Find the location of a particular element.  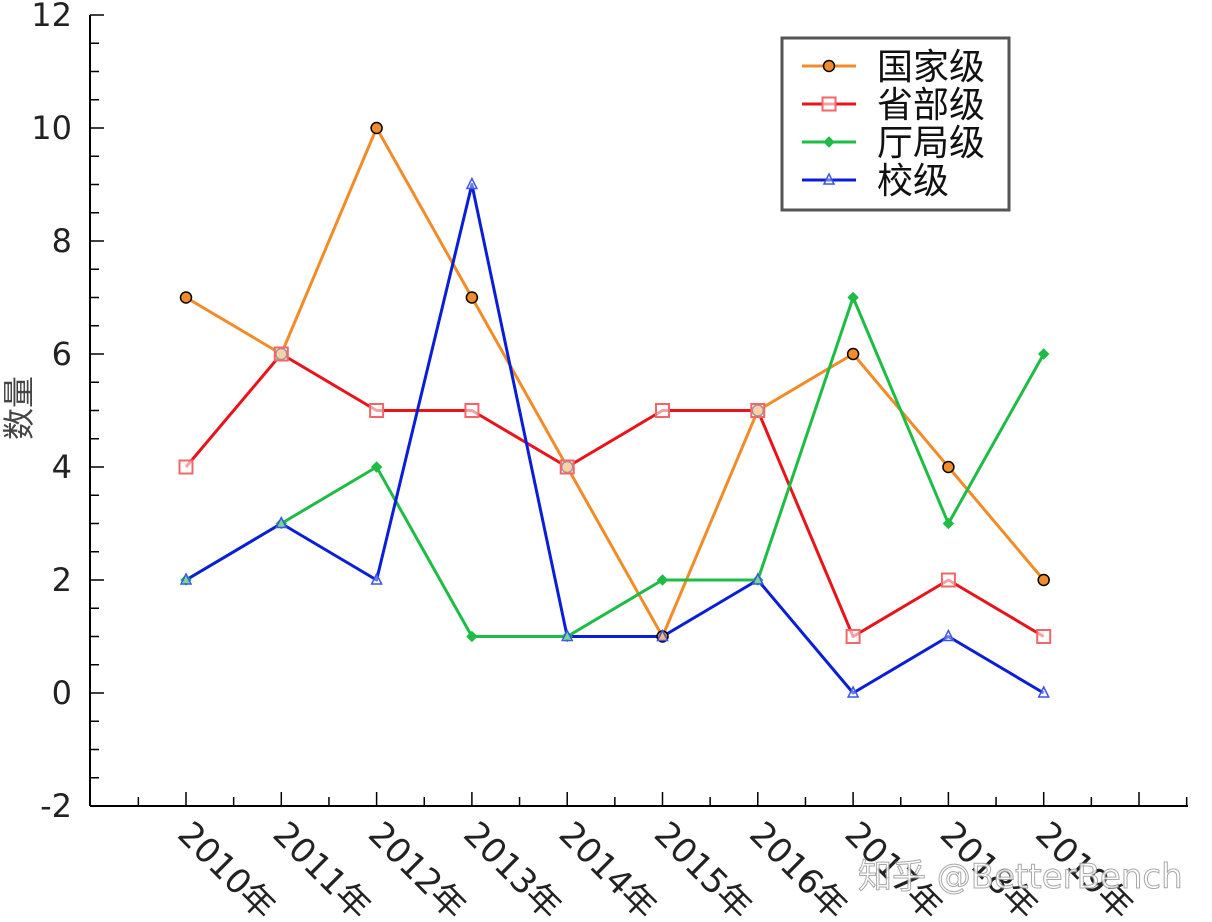

legend-label: 国家级 is located at coordinates (931, 67).